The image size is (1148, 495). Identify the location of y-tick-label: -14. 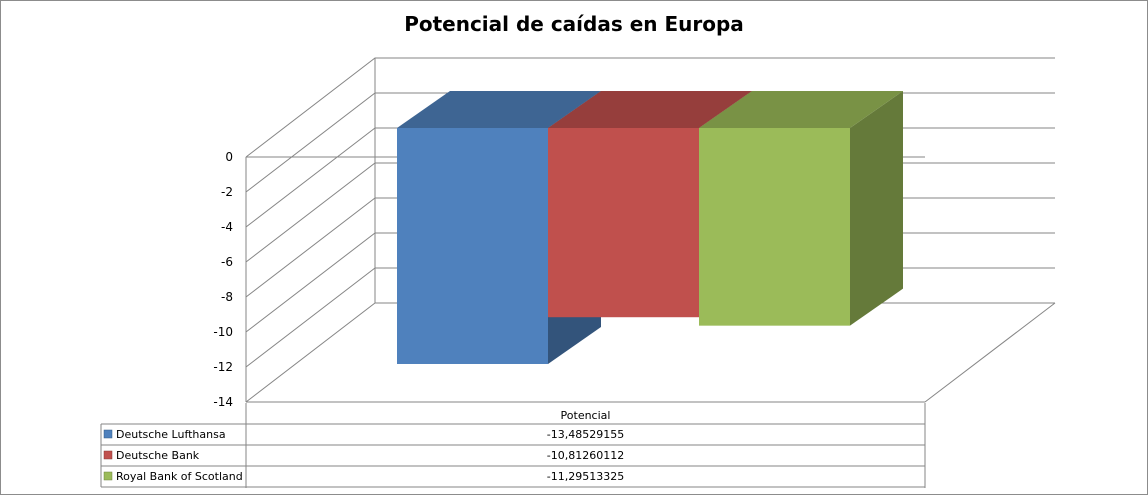
(223, 402).